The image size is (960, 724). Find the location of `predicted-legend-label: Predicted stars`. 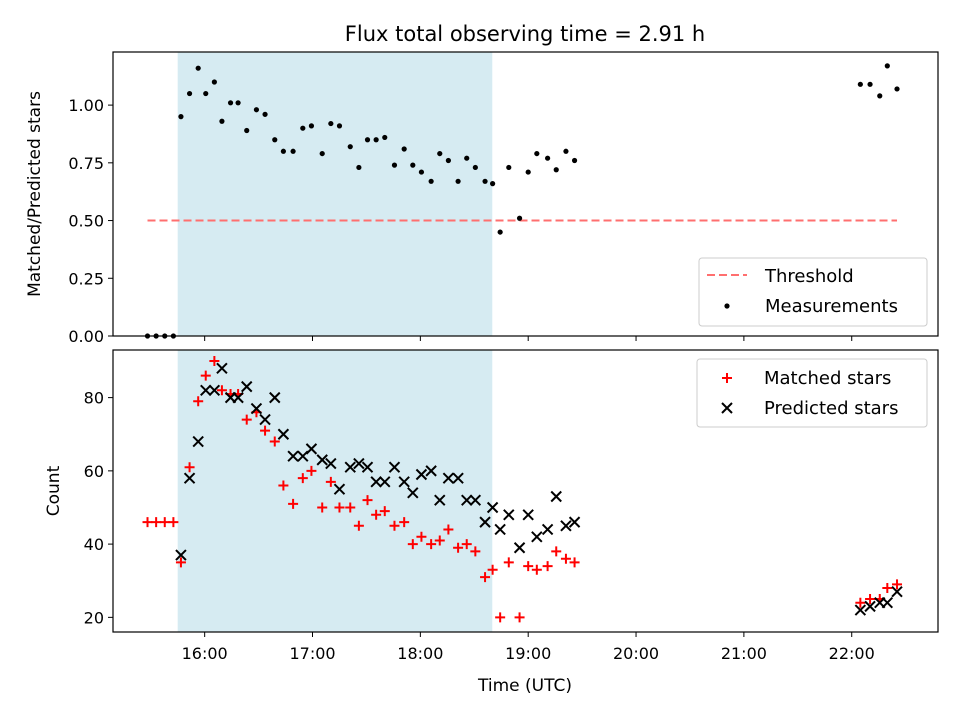

predicted-legend-label: Predicted stars is located at coordinates (831, 408).